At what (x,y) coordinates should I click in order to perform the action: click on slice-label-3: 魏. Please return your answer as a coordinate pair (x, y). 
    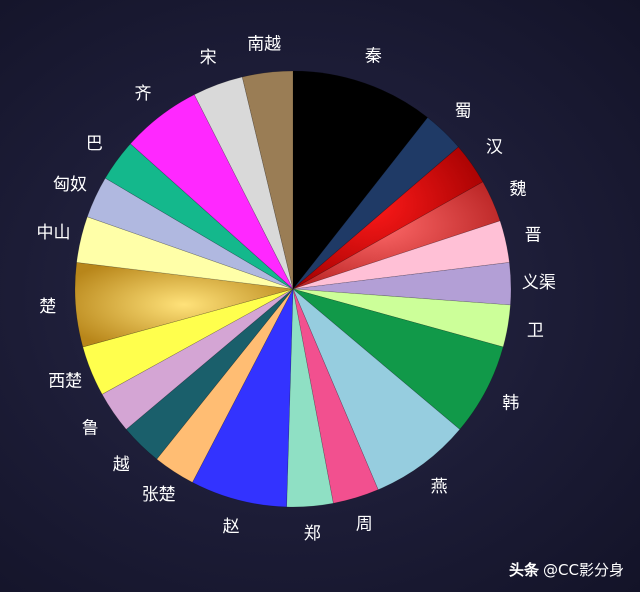
    Looking at the image, I should click on (518, 190).